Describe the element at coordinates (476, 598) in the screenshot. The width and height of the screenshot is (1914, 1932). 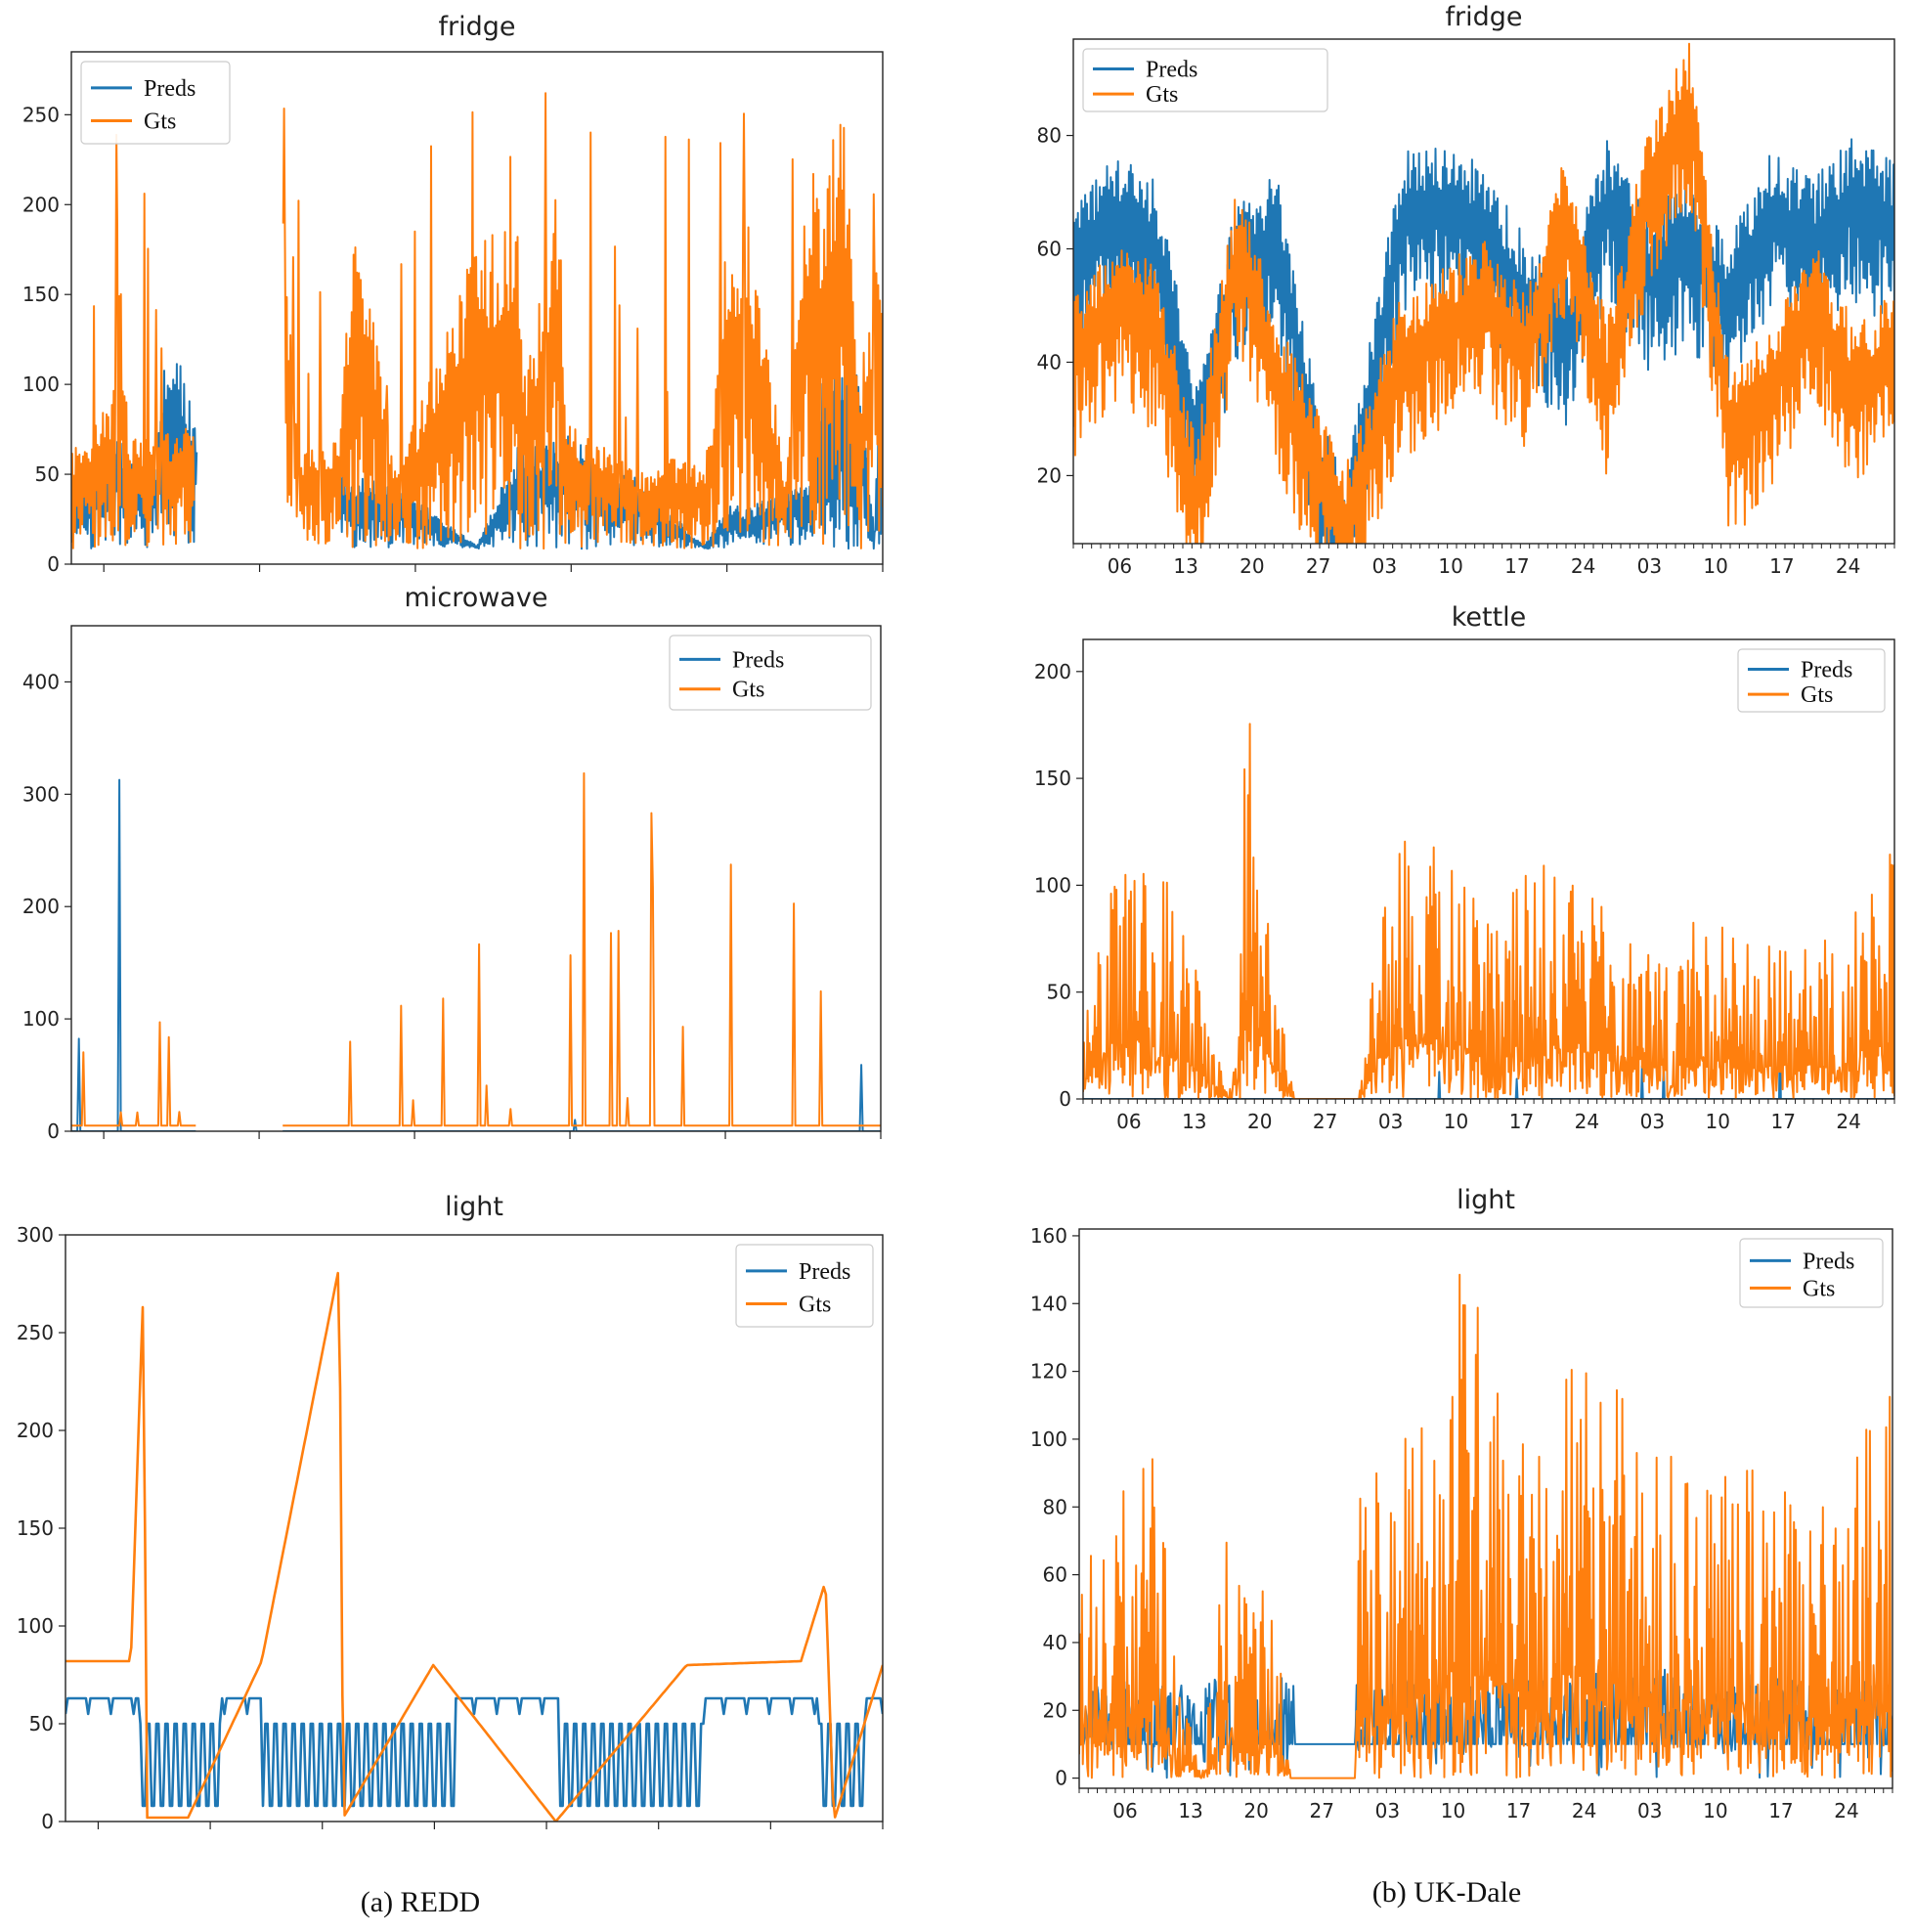
I see `chart-title: microwave` at that location.